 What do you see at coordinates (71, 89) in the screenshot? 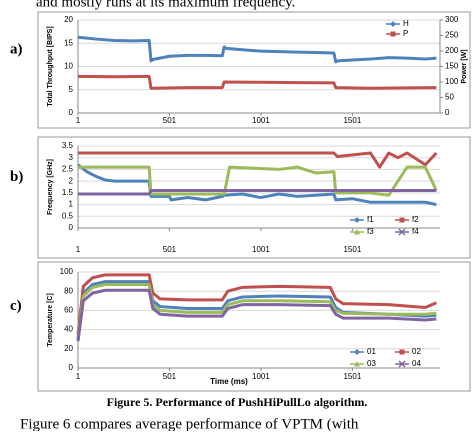
I see `y-tick-label: 5` at bounding box center [71, 89].